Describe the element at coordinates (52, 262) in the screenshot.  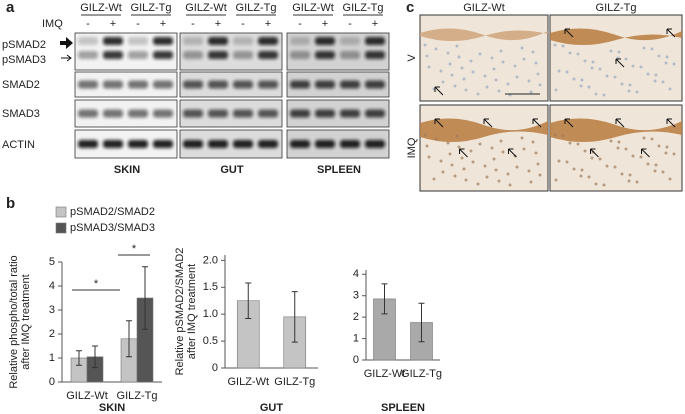
I see `y-tick-label: 5` at that location.